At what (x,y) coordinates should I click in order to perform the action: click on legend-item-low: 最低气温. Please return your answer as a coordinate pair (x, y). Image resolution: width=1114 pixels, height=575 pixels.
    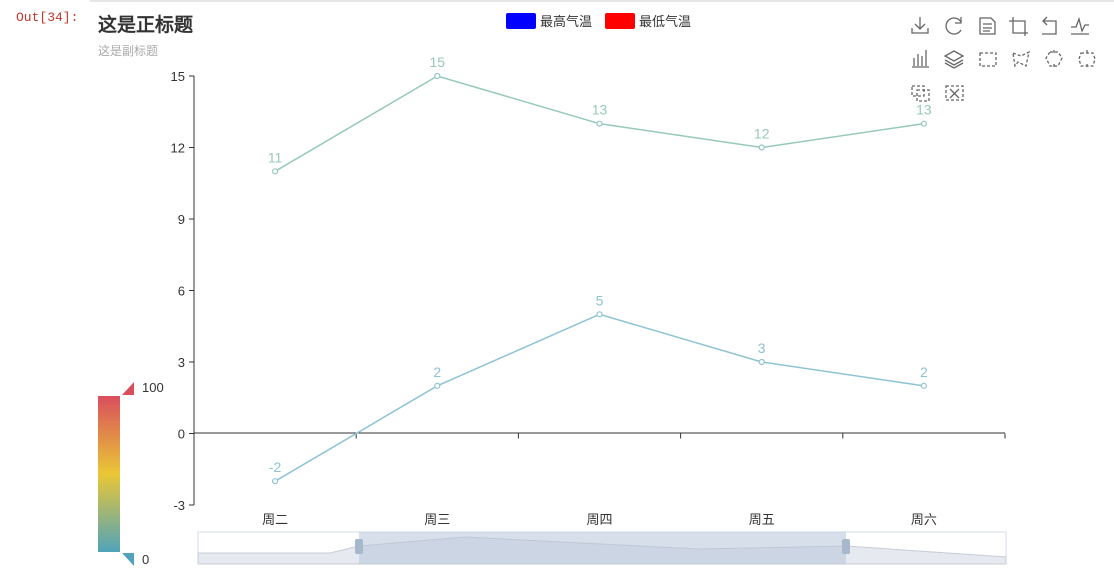
    Looking at the image, I should click on (648, 21).